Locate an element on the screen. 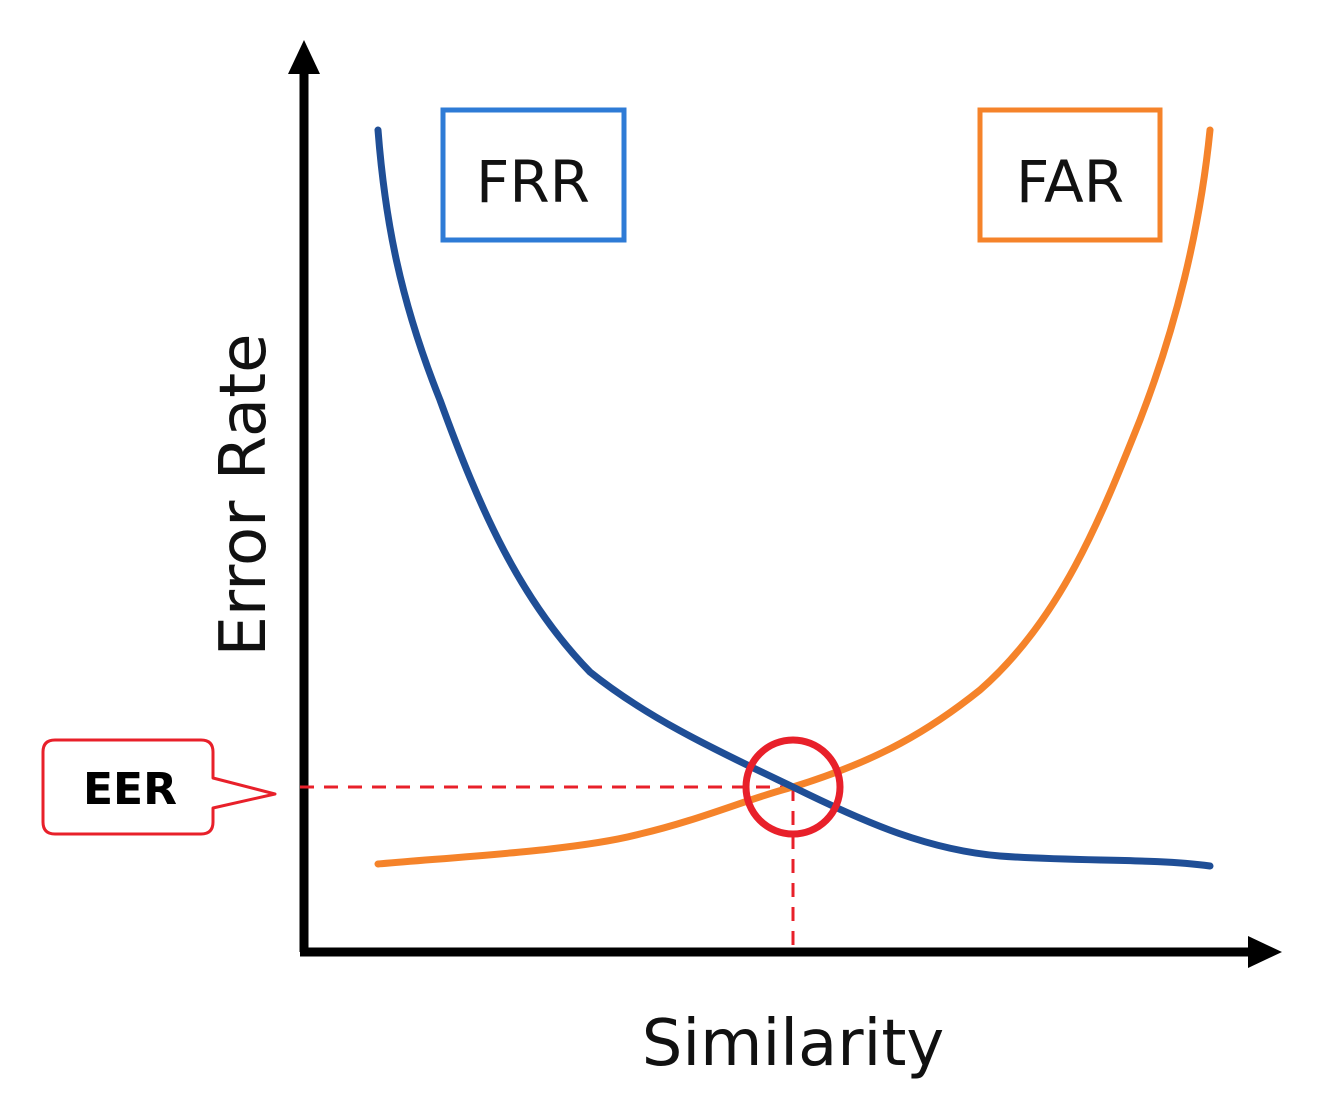  eer-label-text: EER is located at coordinates (130, 789).